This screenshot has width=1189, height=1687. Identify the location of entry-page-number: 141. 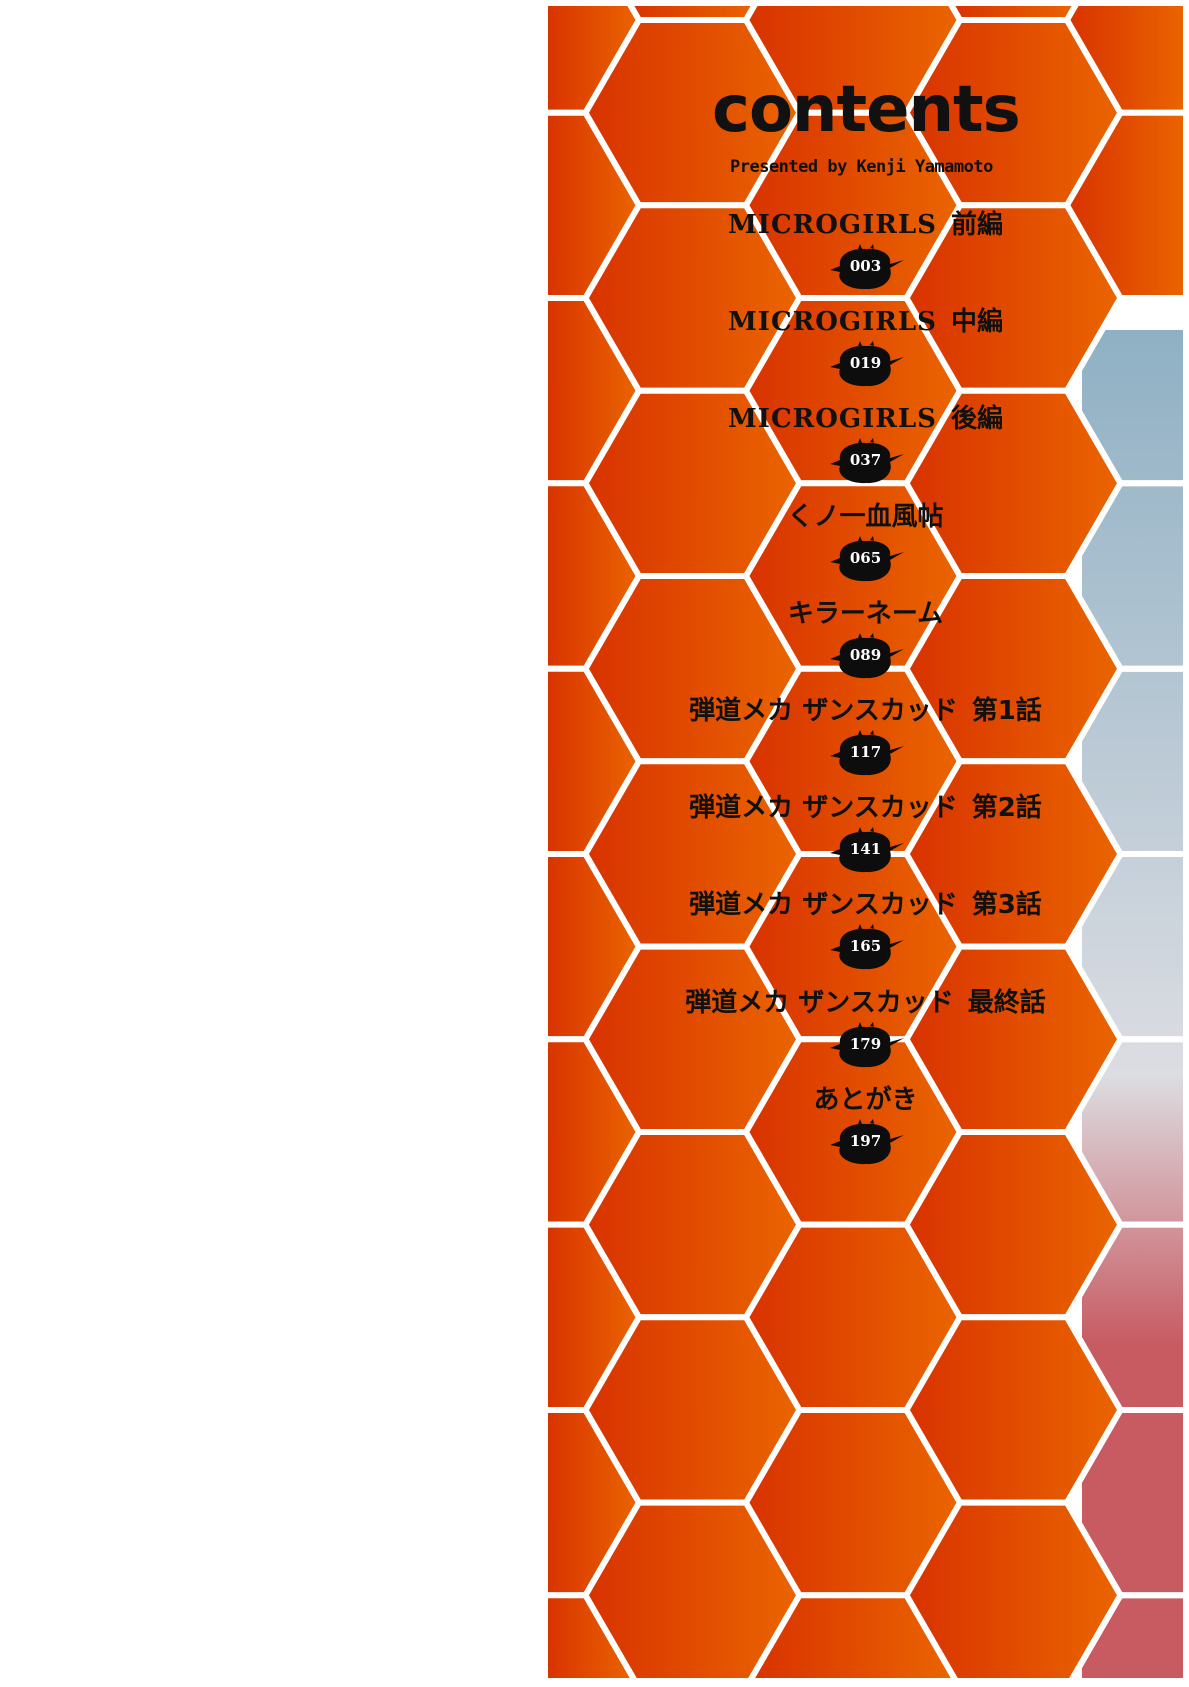
(865, 849).